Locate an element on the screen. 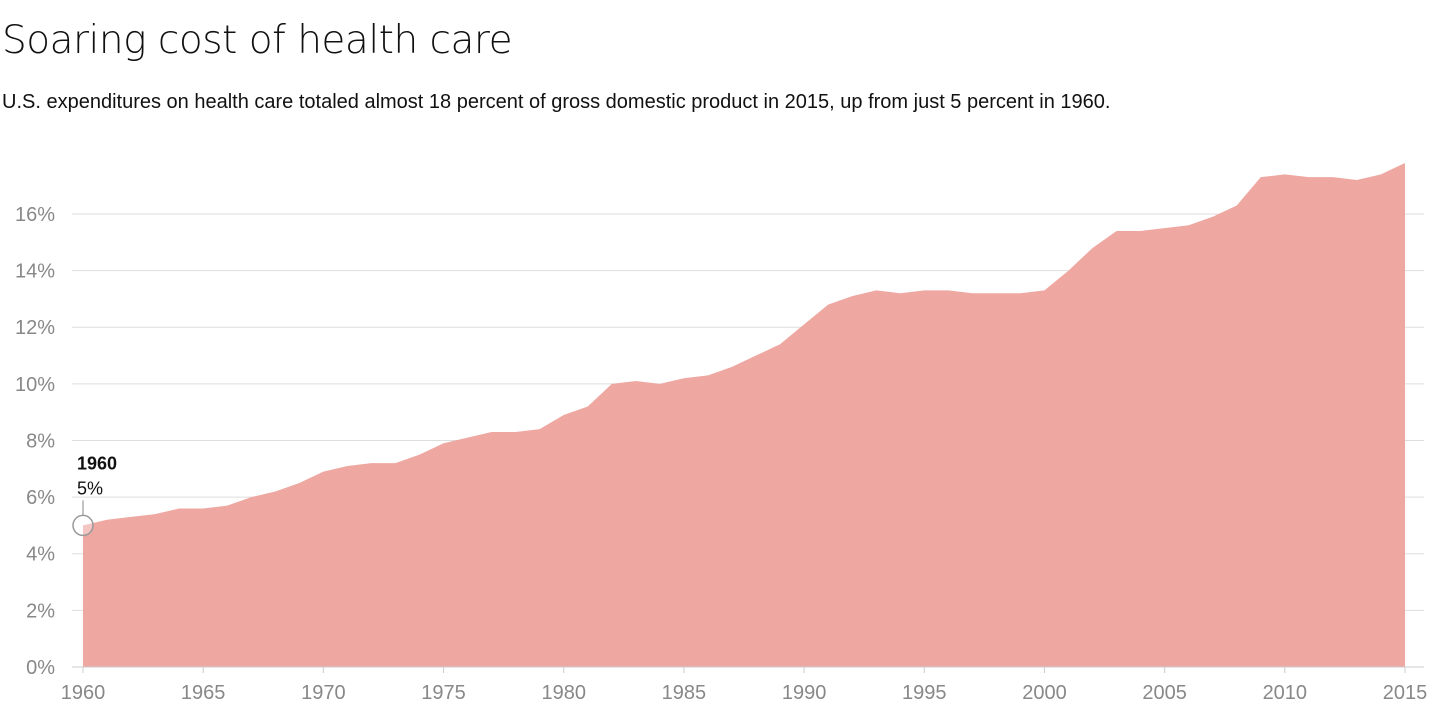 This screenshot has height=718, width=1434. x-tick-label: 1995 is located at coordinates (924, 693).